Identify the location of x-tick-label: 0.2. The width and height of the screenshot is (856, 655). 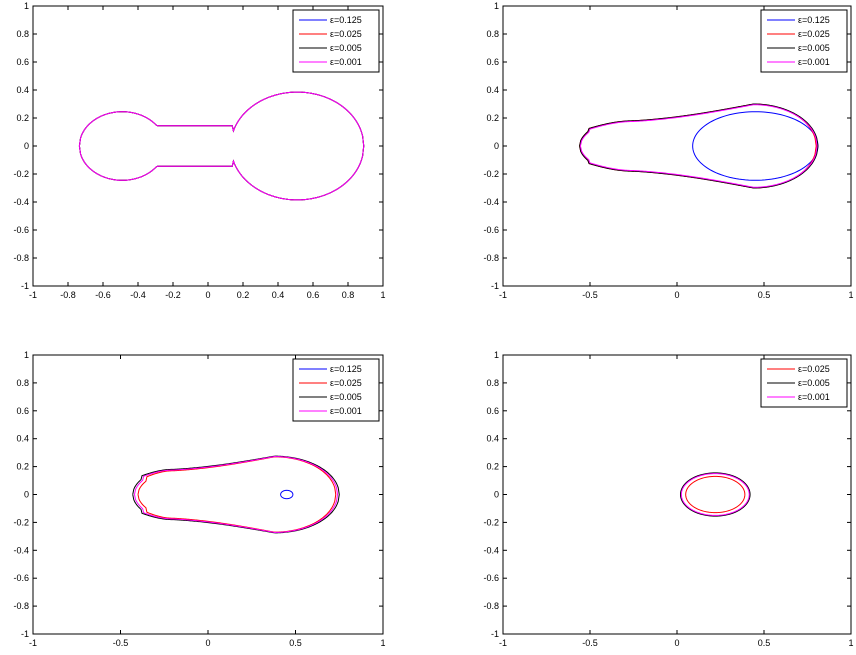
(243, 295).